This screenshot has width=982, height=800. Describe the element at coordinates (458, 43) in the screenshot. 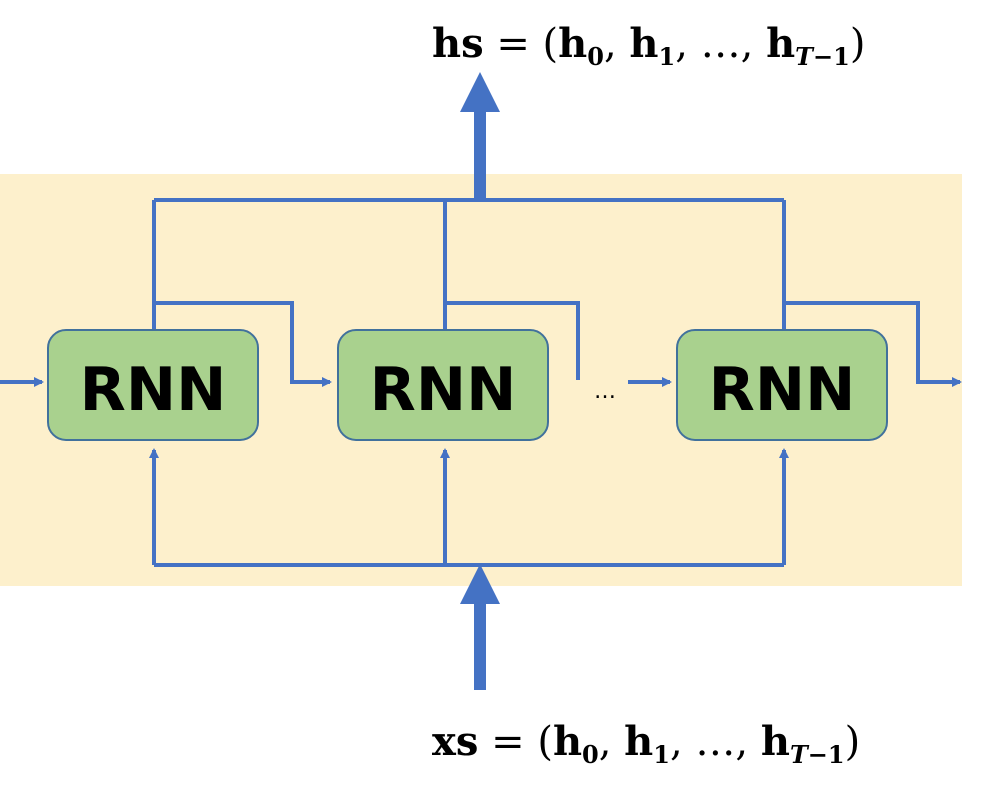

I see `output-lhs: hs` at that location.